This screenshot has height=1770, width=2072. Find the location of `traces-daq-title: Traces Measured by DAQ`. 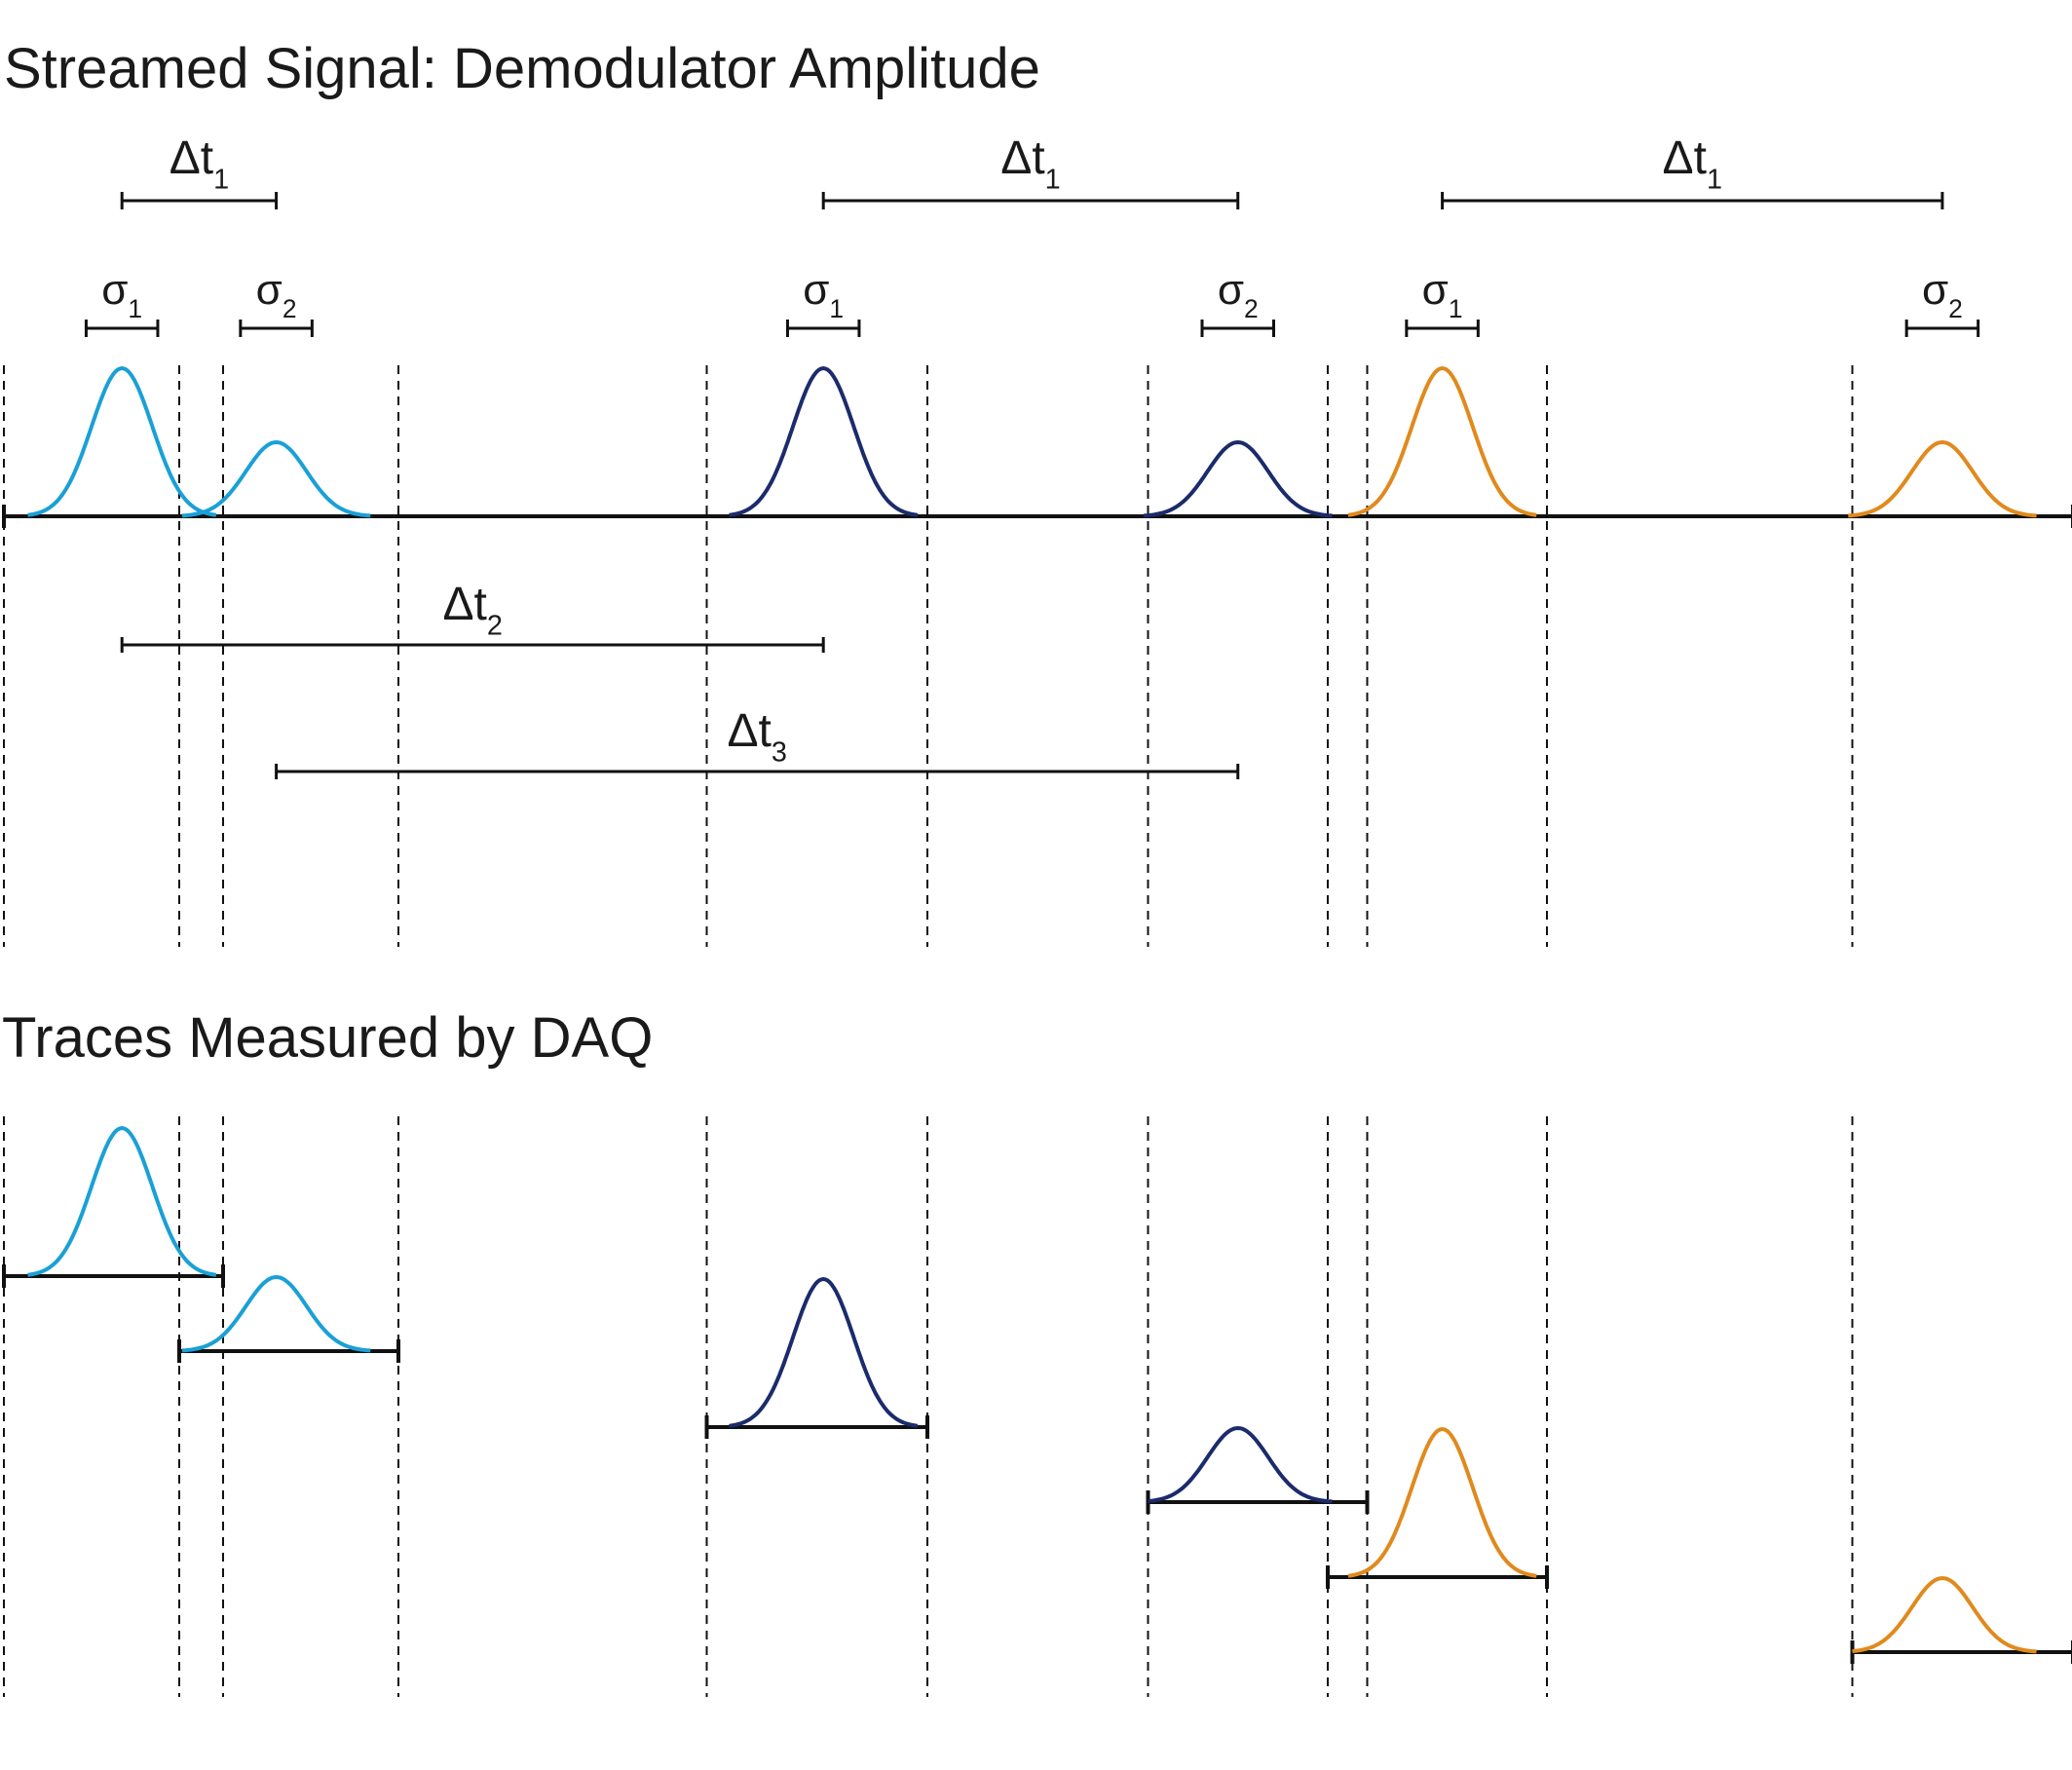

traces-daq-title: Traces Measured by DAQ is located at coordinates (328, 1038).